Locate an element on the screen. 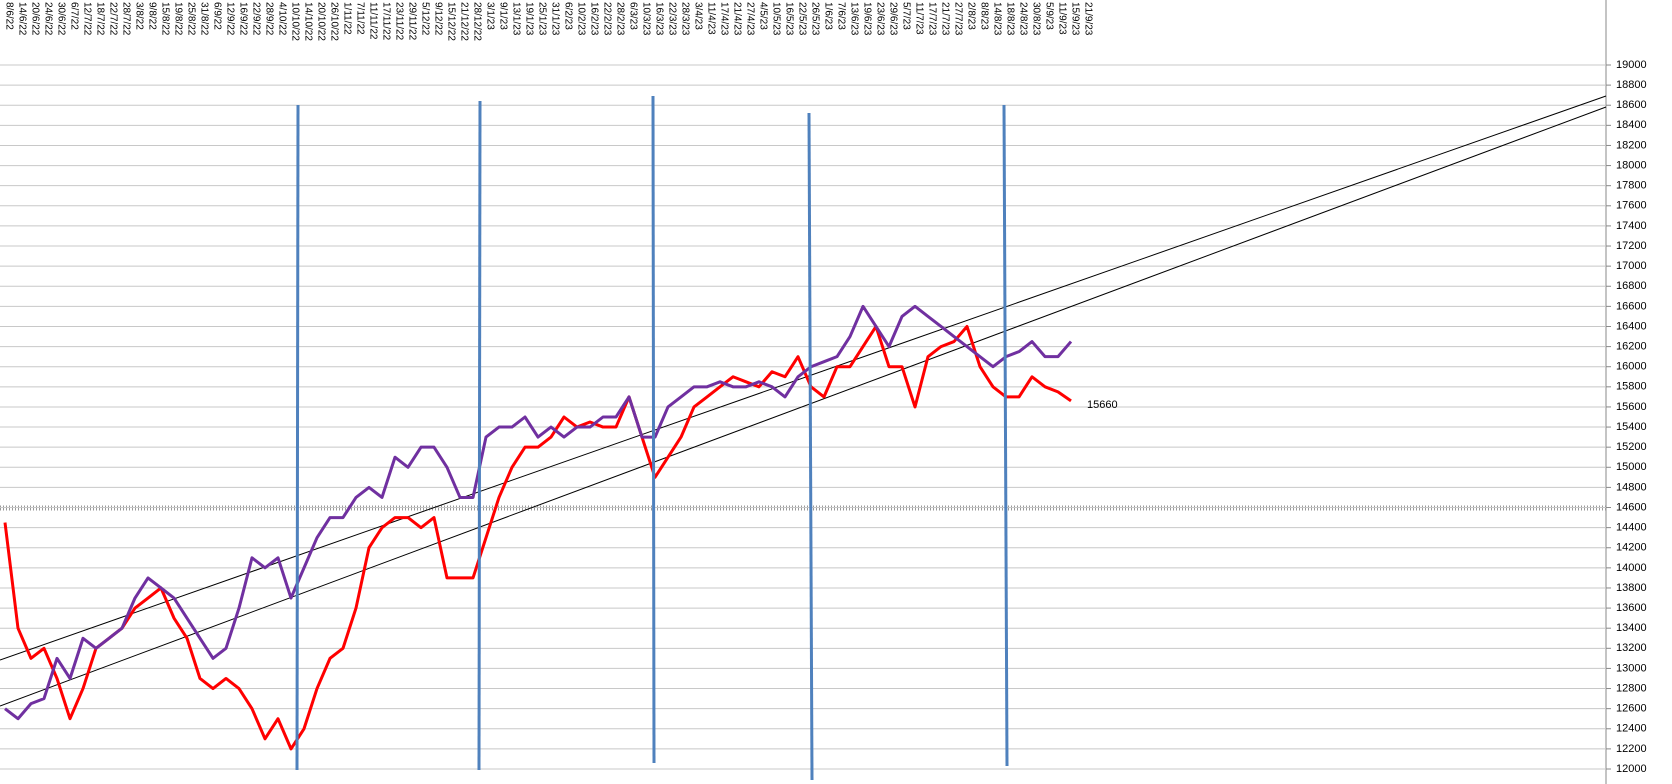  y-tick-label: 13200 is located at coordinates (1631, 648).